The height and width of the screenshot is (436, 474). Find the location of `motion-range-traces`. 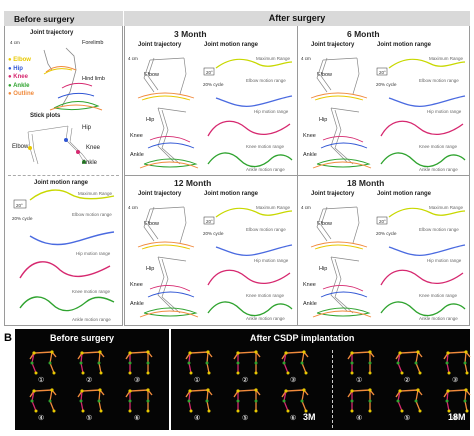

motion-range-traces is located at coordinates (421, 262).